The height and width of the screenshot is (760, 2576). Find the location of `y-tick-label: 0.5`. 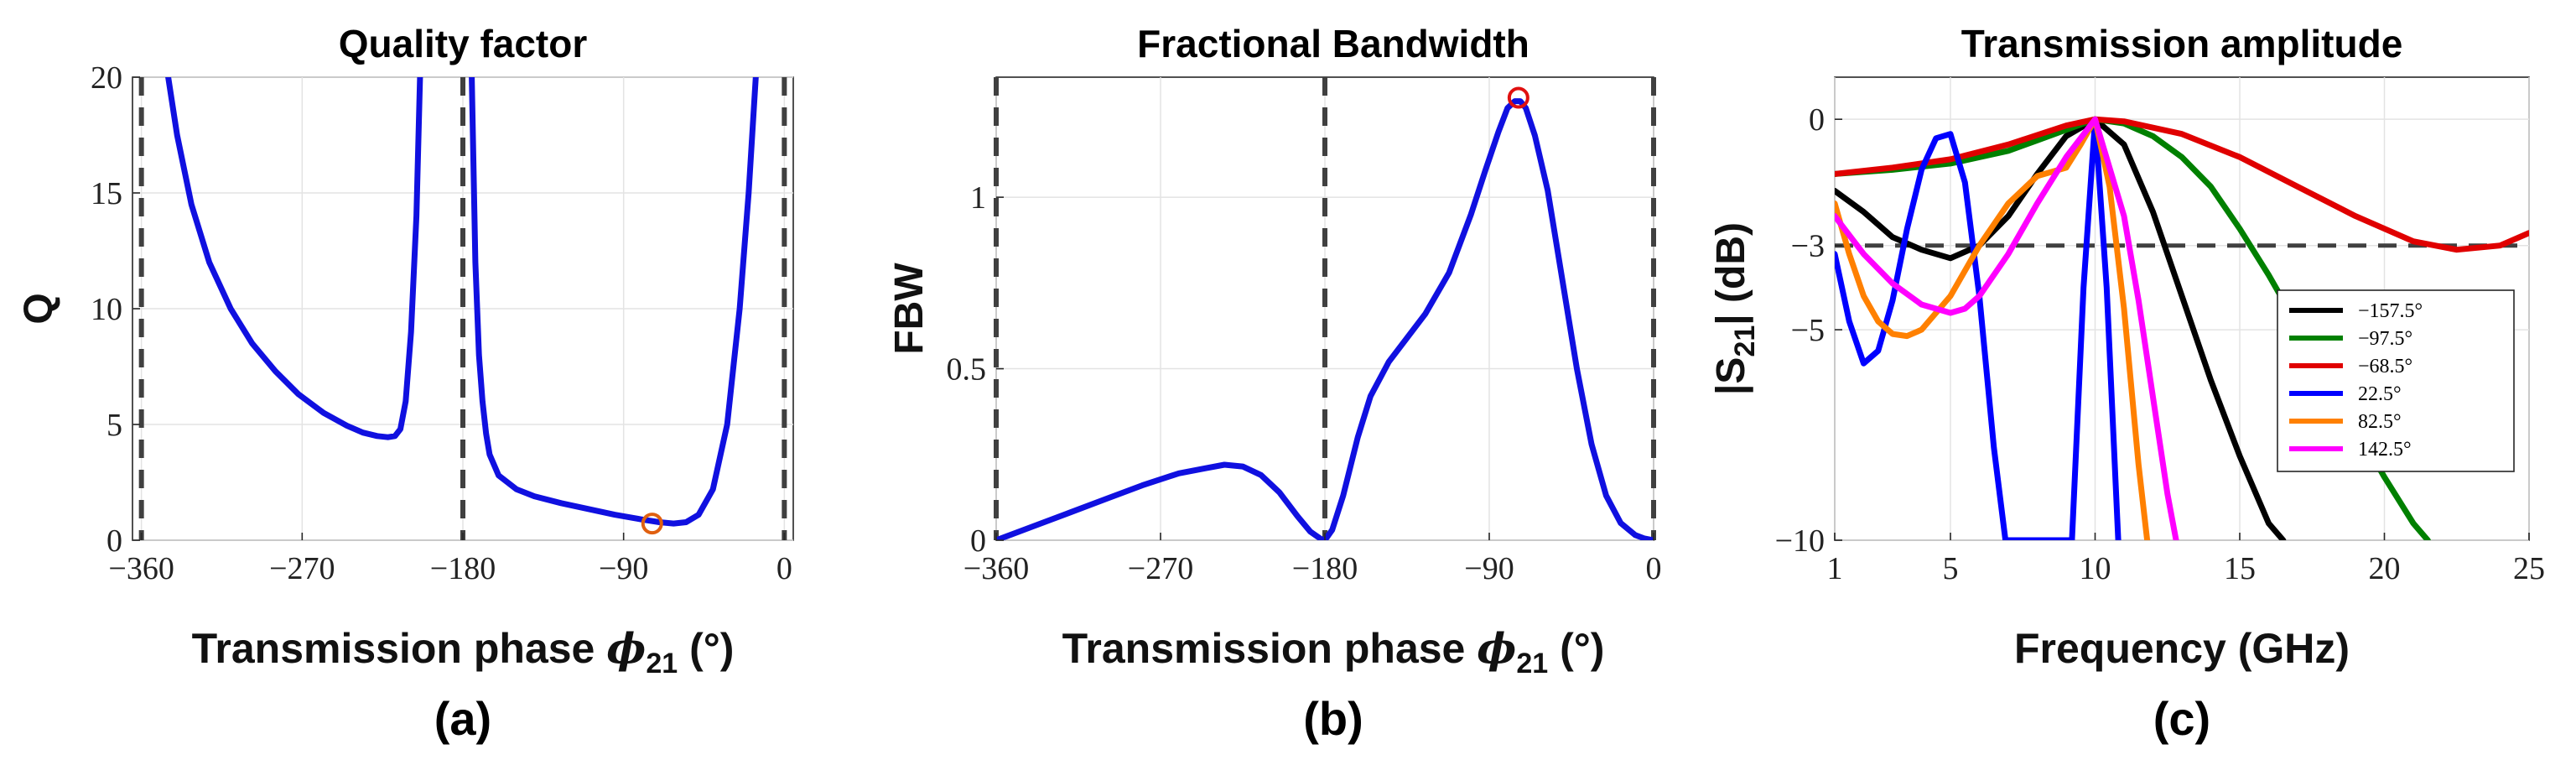

y-tick-label: 0.5 is located at coordinates (967, 370).